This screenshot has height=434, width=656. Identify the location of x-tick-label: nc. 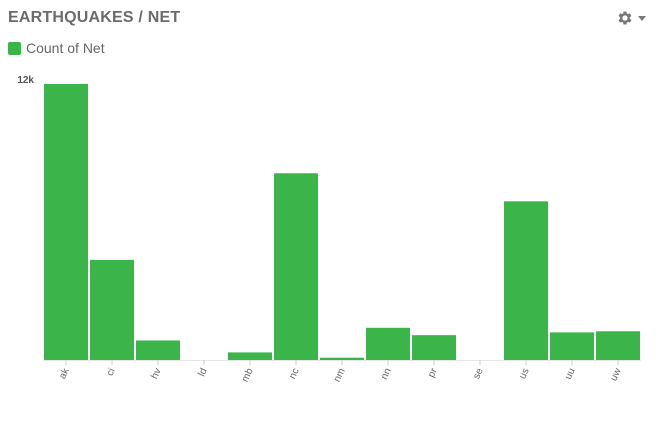
(294, 374).